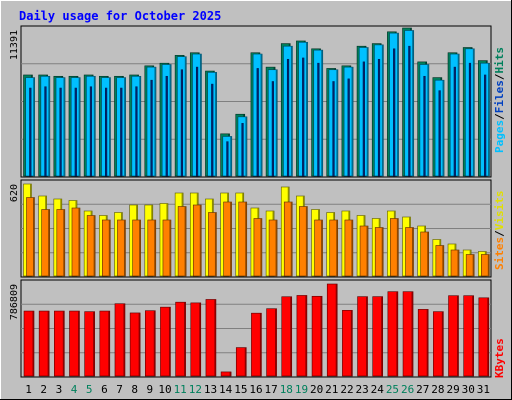  Describe the element at coordinates (499, 60) in the screenshot. I see `legend-hits: Hits` at that location.